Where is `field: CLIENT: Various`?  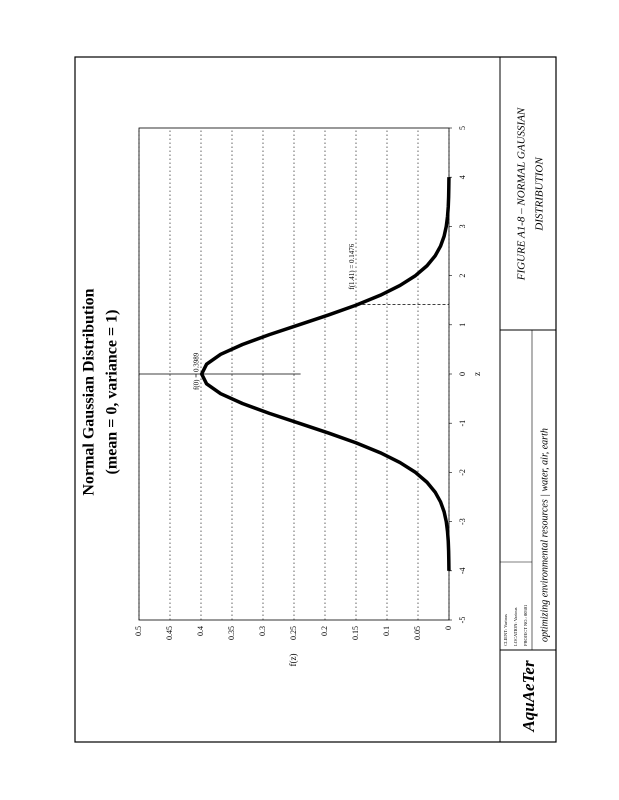
field: CLIENT: Various is located at coordinates (505, 630).